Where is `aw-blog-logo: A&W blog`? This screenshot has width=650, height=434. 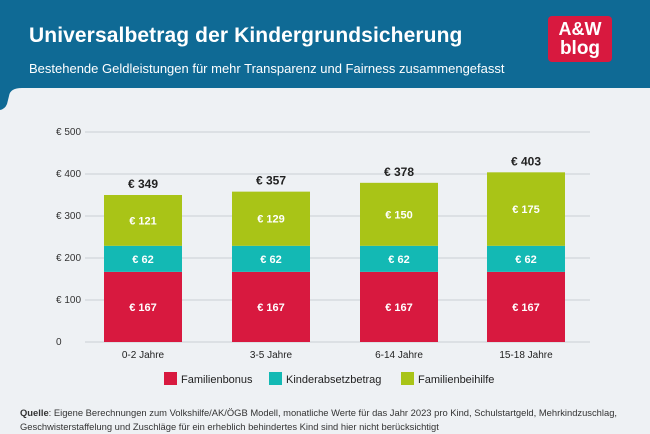
aw-blog-logo: A&W blog is located at coordinates (580, 39).